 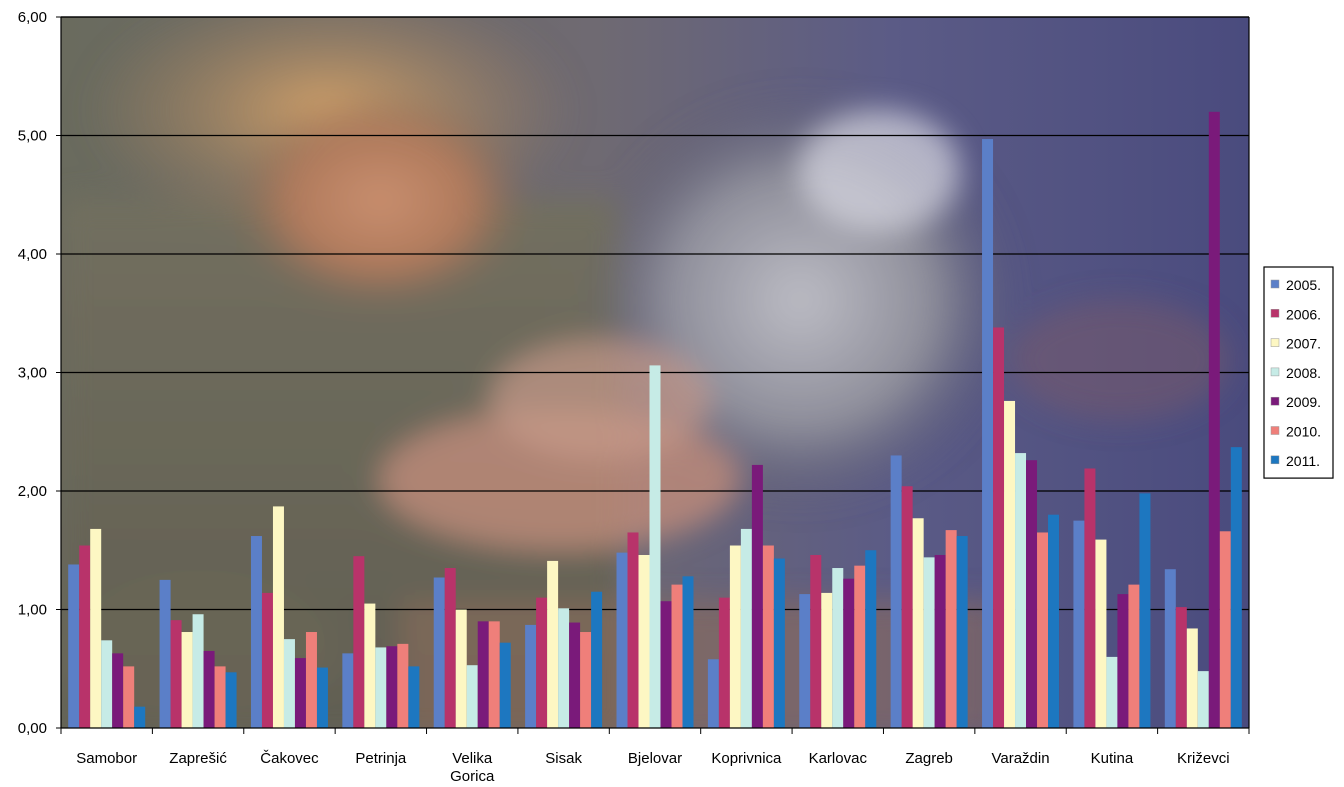 I want to click on legend-label: 2008., so click(x=1303, y=373).